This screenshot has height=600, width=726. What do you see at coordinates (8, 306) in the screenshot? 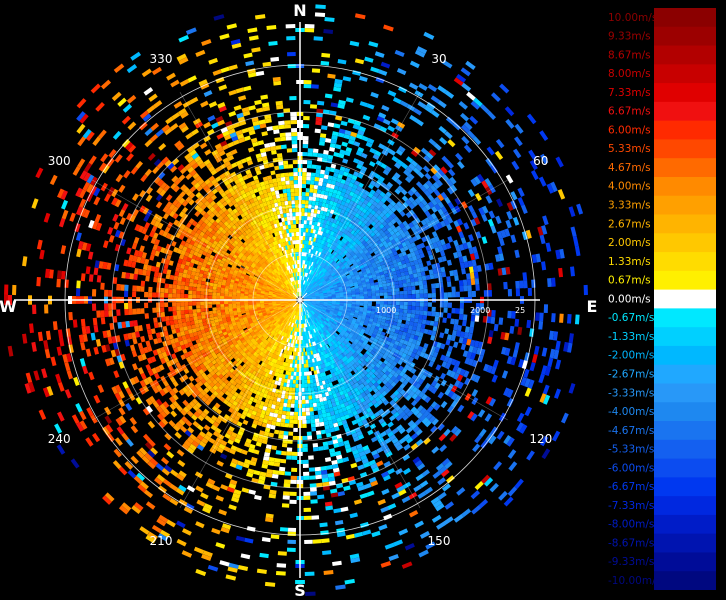
I see `west-label: W` at bounding box center [8, 306].